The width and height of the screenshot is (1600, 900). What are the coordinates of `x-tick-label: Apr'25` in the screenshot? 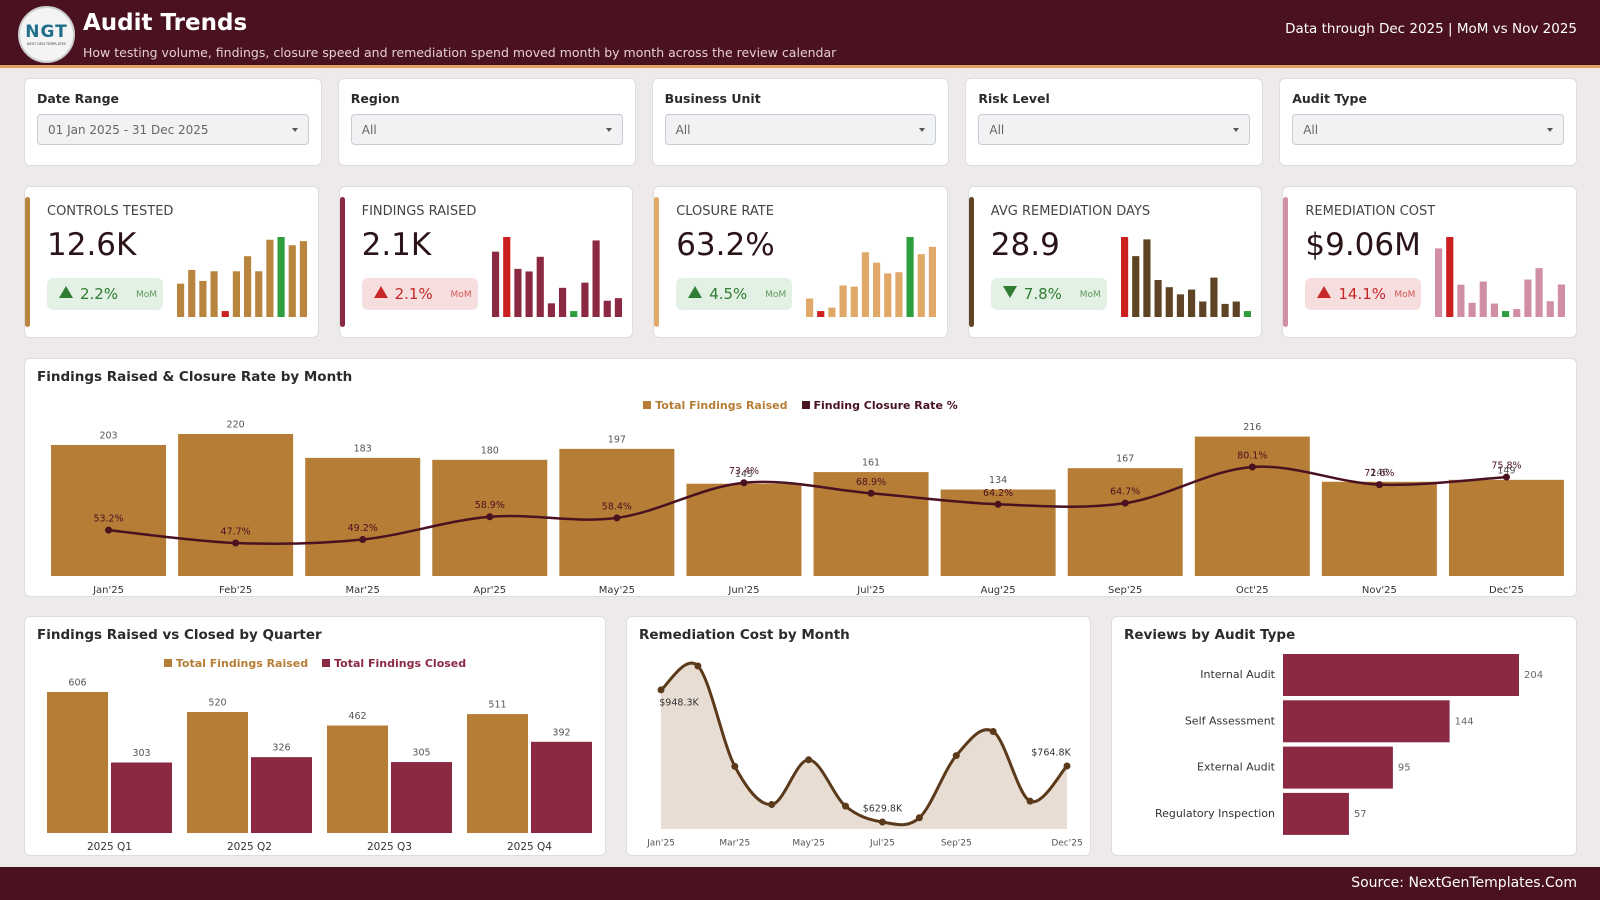 It's located at (489, 590).